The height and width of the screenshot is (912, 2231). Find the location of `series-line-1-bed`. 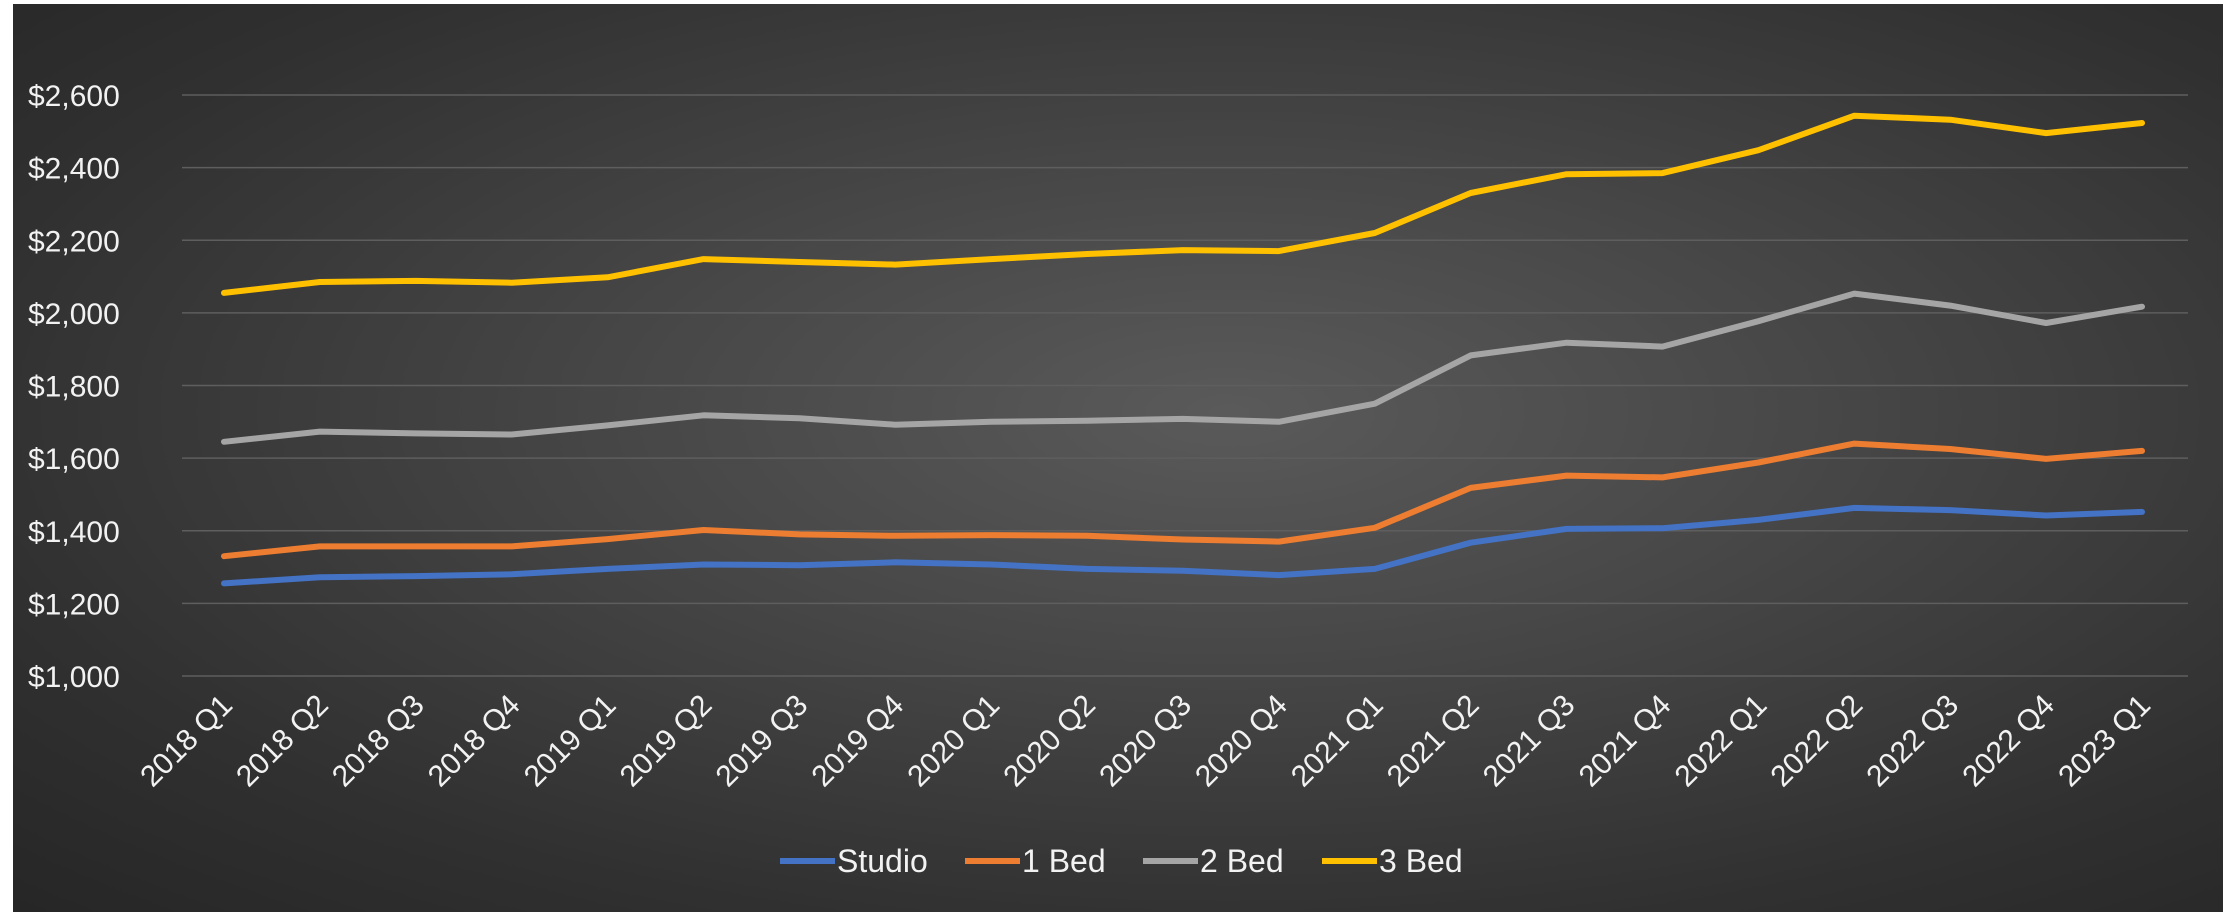

series-line-1-bed is located at coordinates (1183, 500).